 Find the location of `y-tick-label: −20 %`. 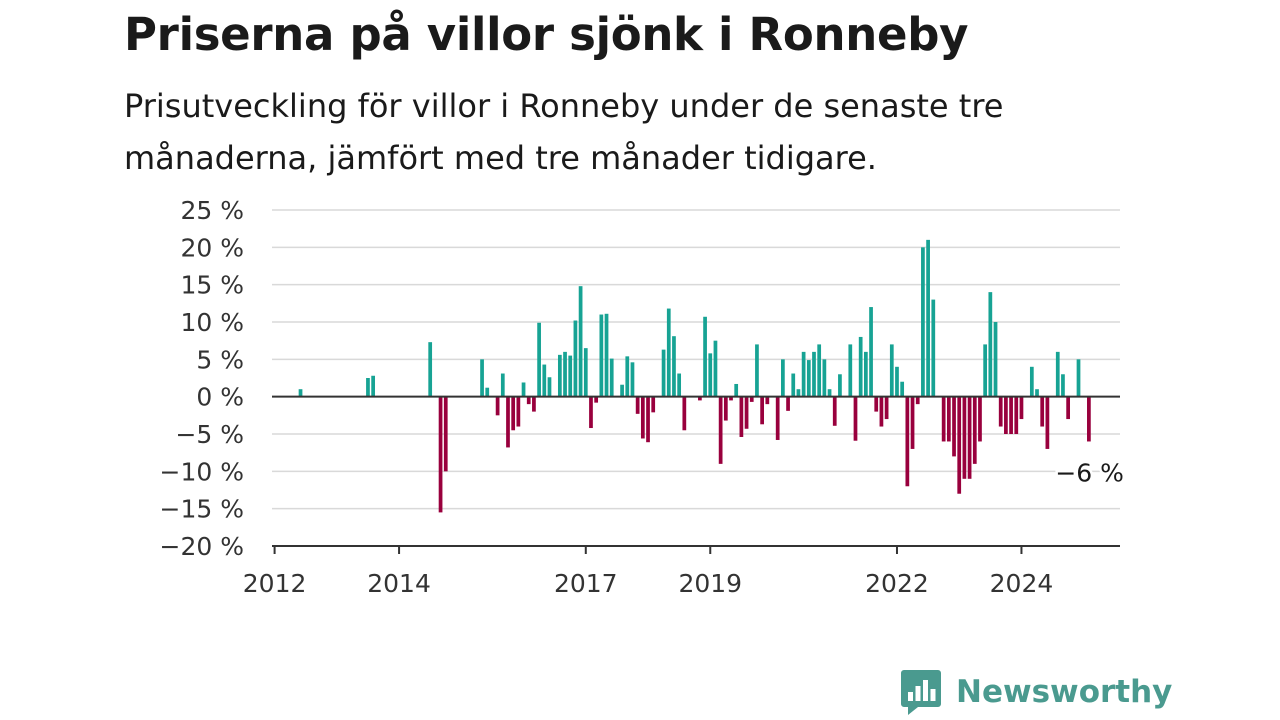

y-tick-label: −20 % is located at coordinates (202, 546).